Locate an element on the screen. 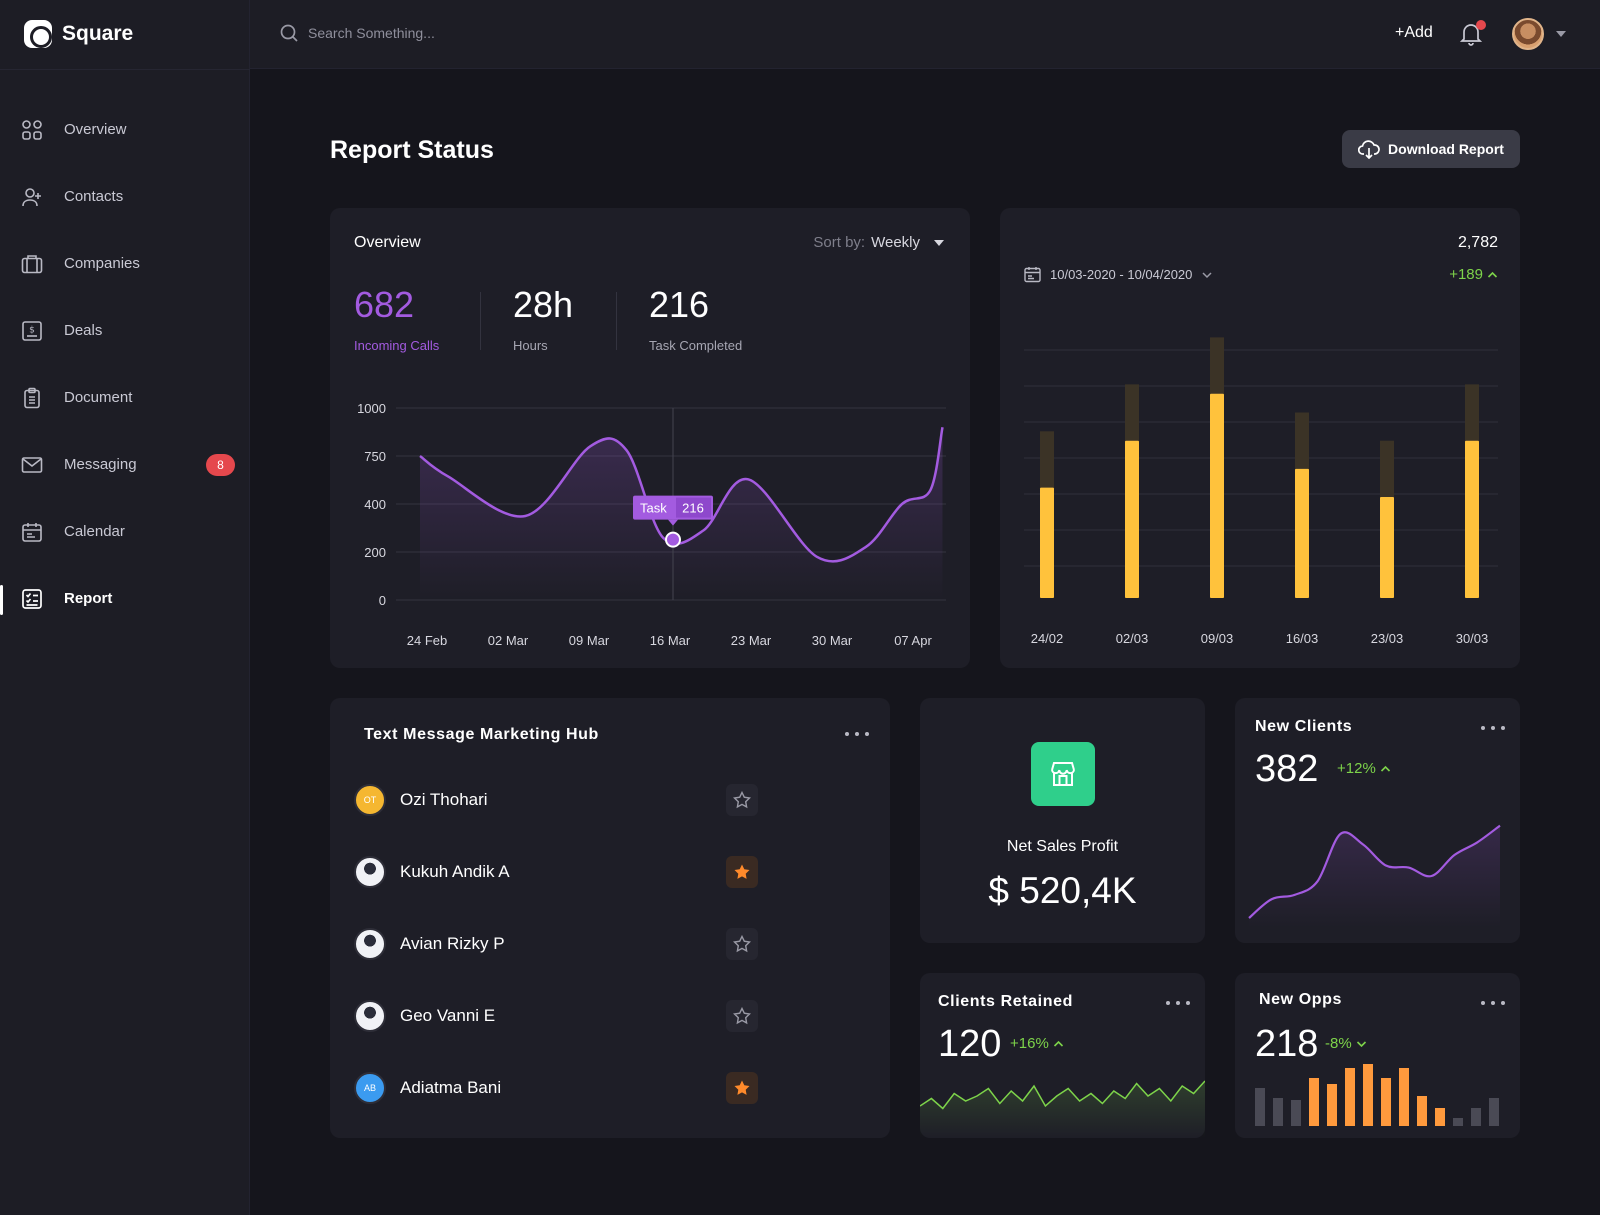 The image size is (1600, 1215). sidebar-item-messaging: Messaging 8 is located at coordinates (125, 464).